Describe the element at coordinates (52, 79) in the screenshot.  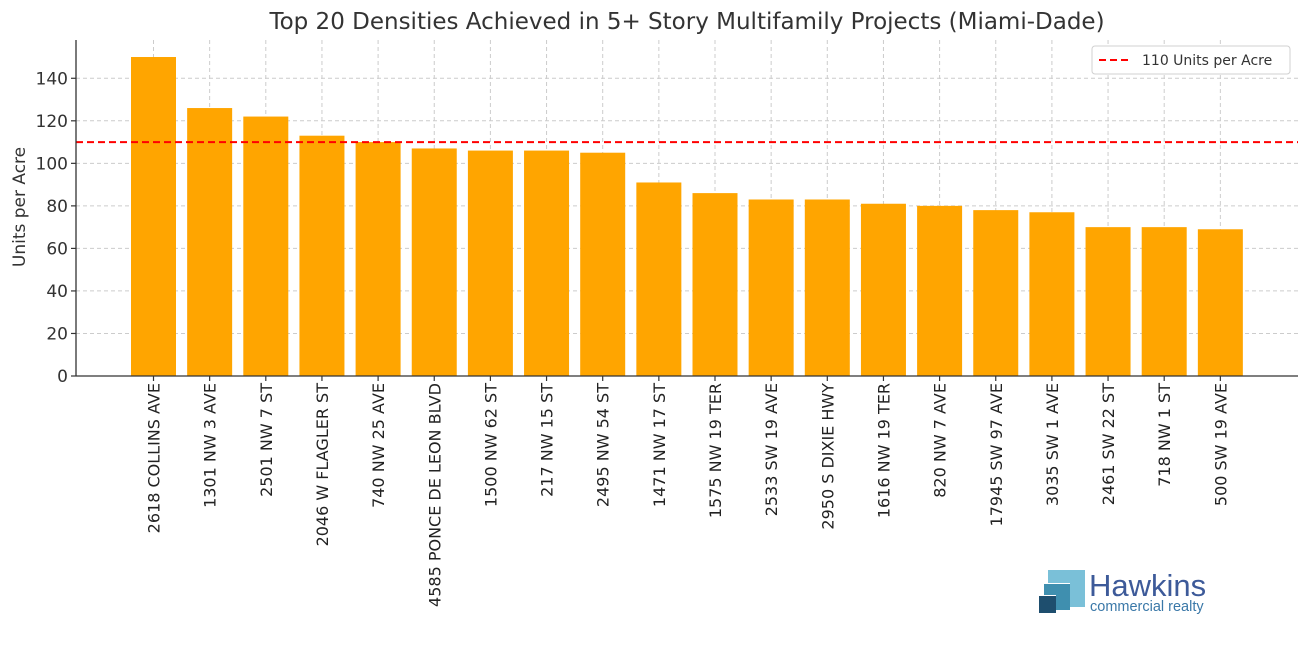
I see `y-tick-label: 140` at that location.